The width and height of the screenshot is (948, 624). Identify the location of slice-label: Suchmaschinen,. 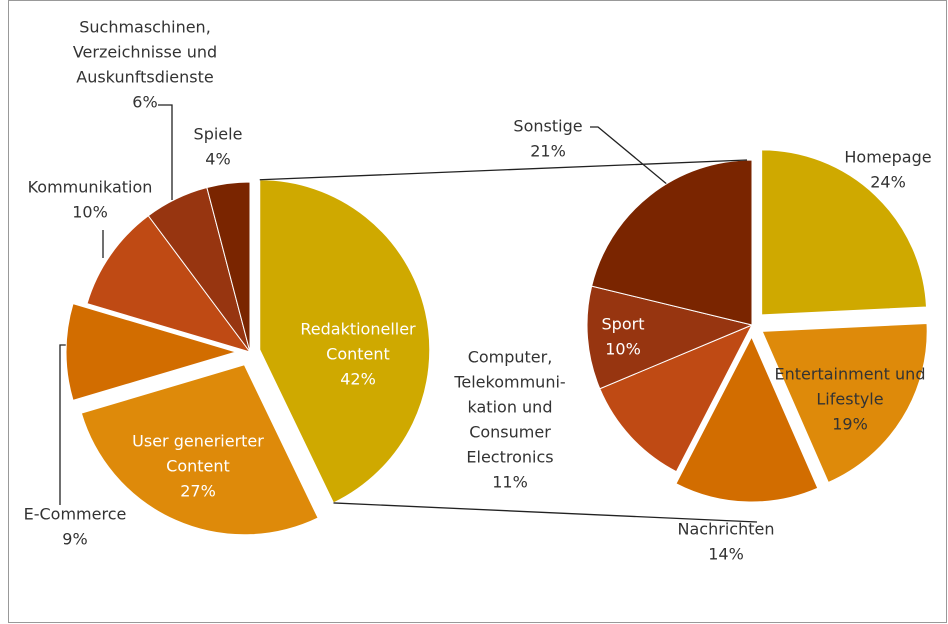
(145, 27).